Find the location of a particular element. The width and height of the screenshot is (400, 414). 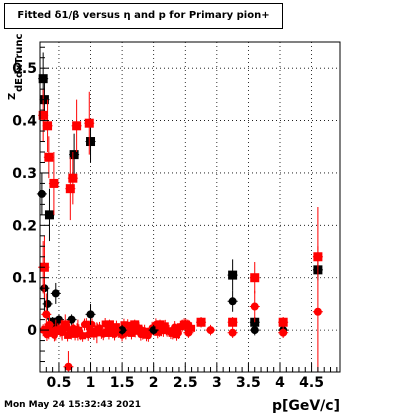

y-axis-subscript: dEdxTrunc is located at coordinates (19, 63).